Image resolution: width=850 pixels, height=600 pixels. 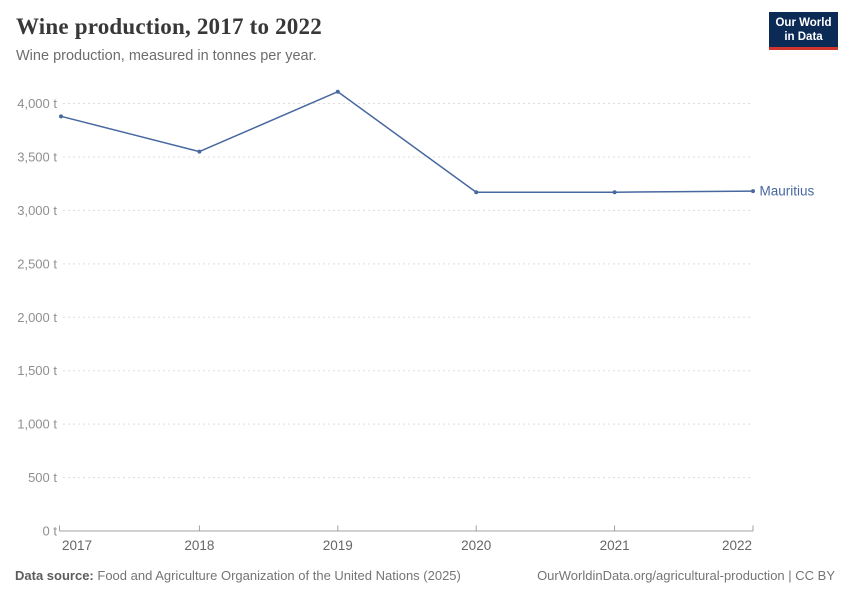 I want to click on x-tick-label: 2019, so click(x=338, y=545).